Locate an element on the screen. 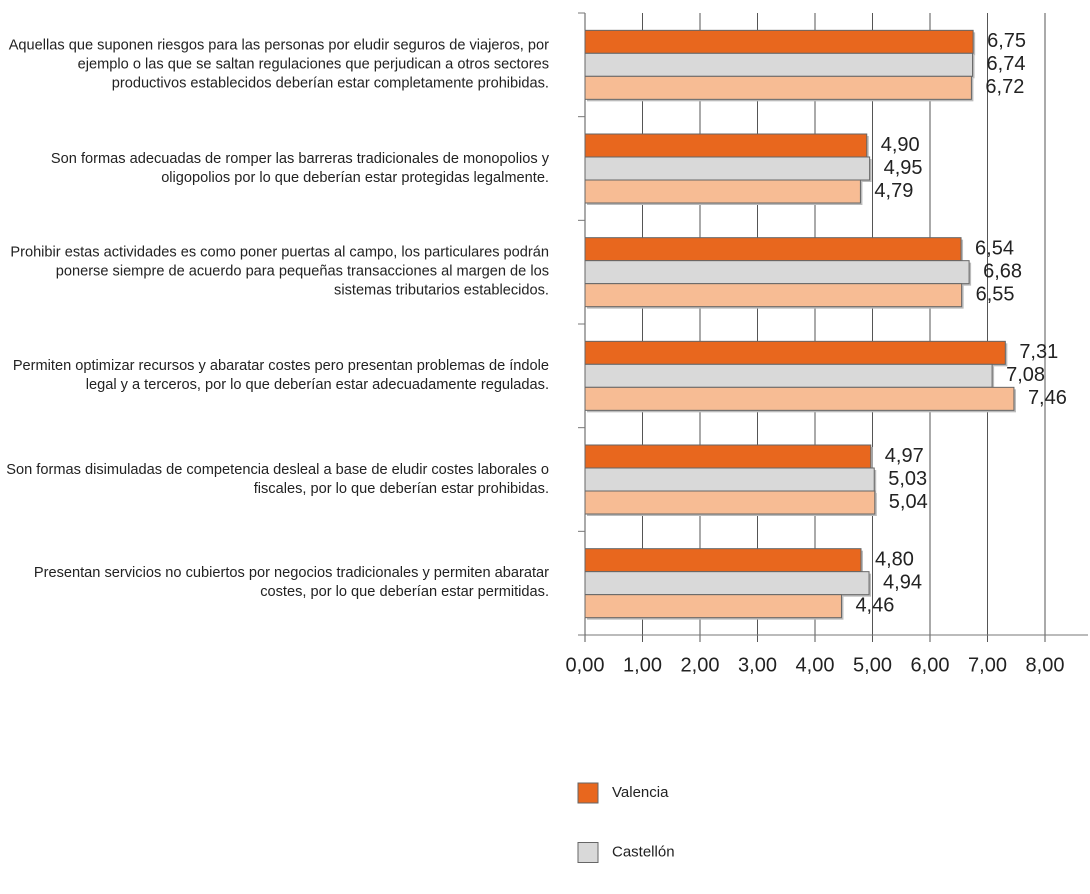  x-tick-label: 4,00 is located at coordinates (815, 665).